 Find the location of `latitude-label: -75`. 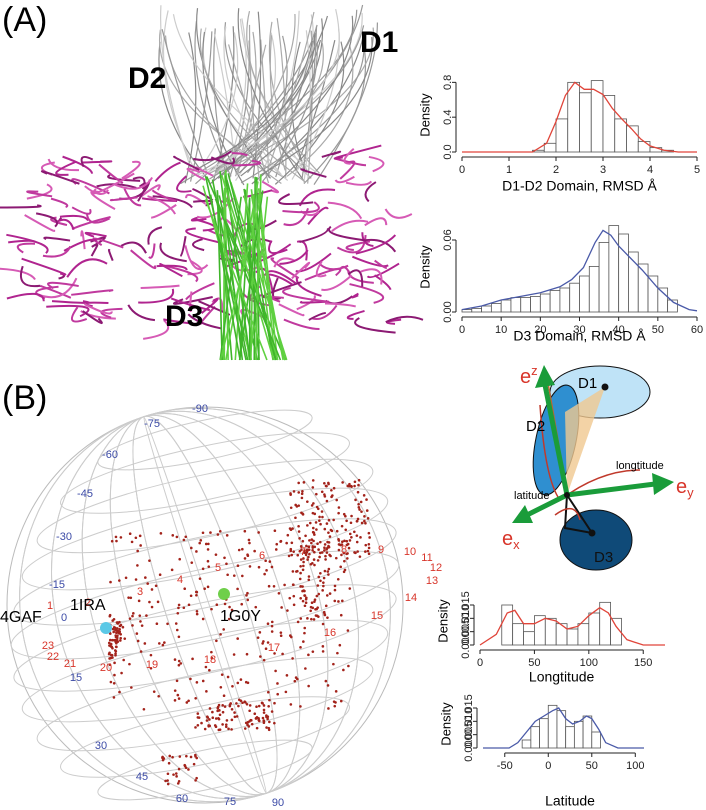

latitude-label: -75 is located at coordinates (152, 424).